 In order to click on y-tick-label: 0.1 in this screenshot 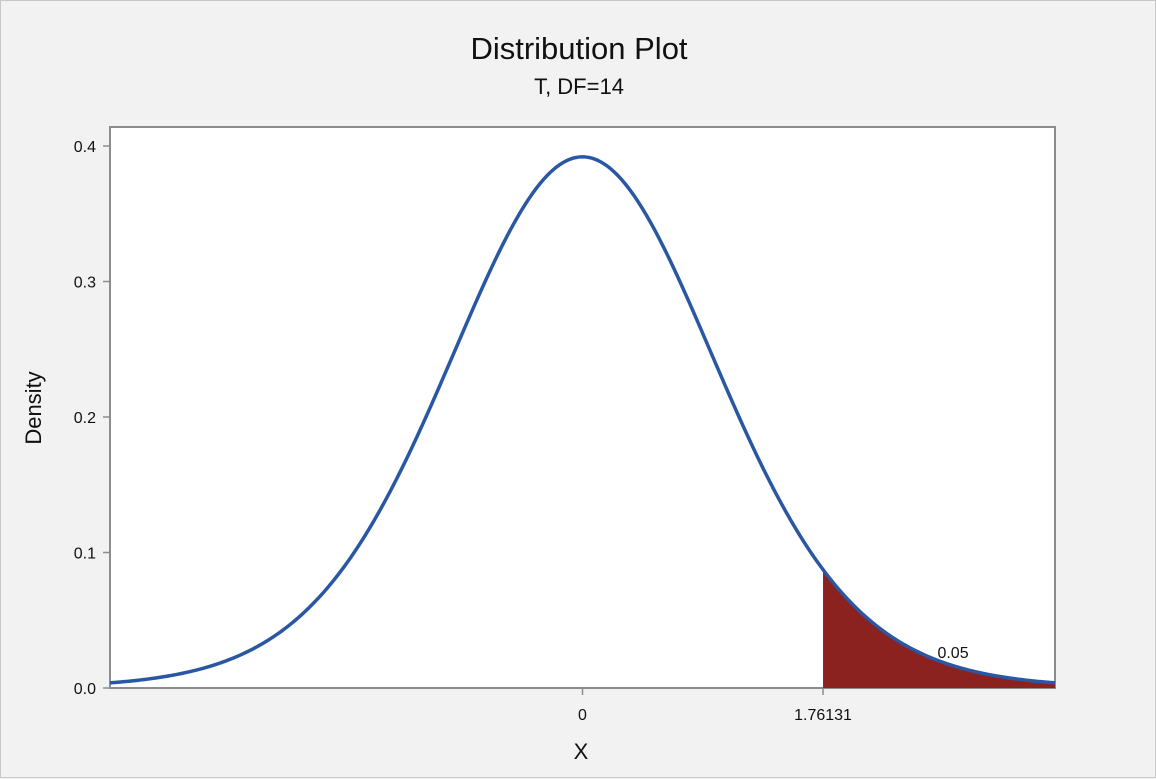, I will do `click(85, 554)`.